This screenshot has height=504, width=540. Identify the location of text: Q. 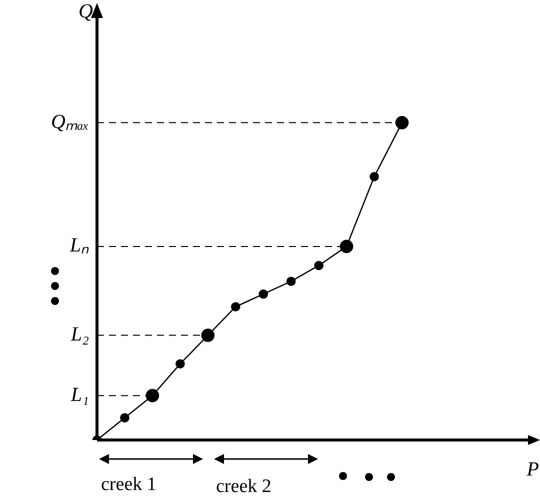
(86, 11).